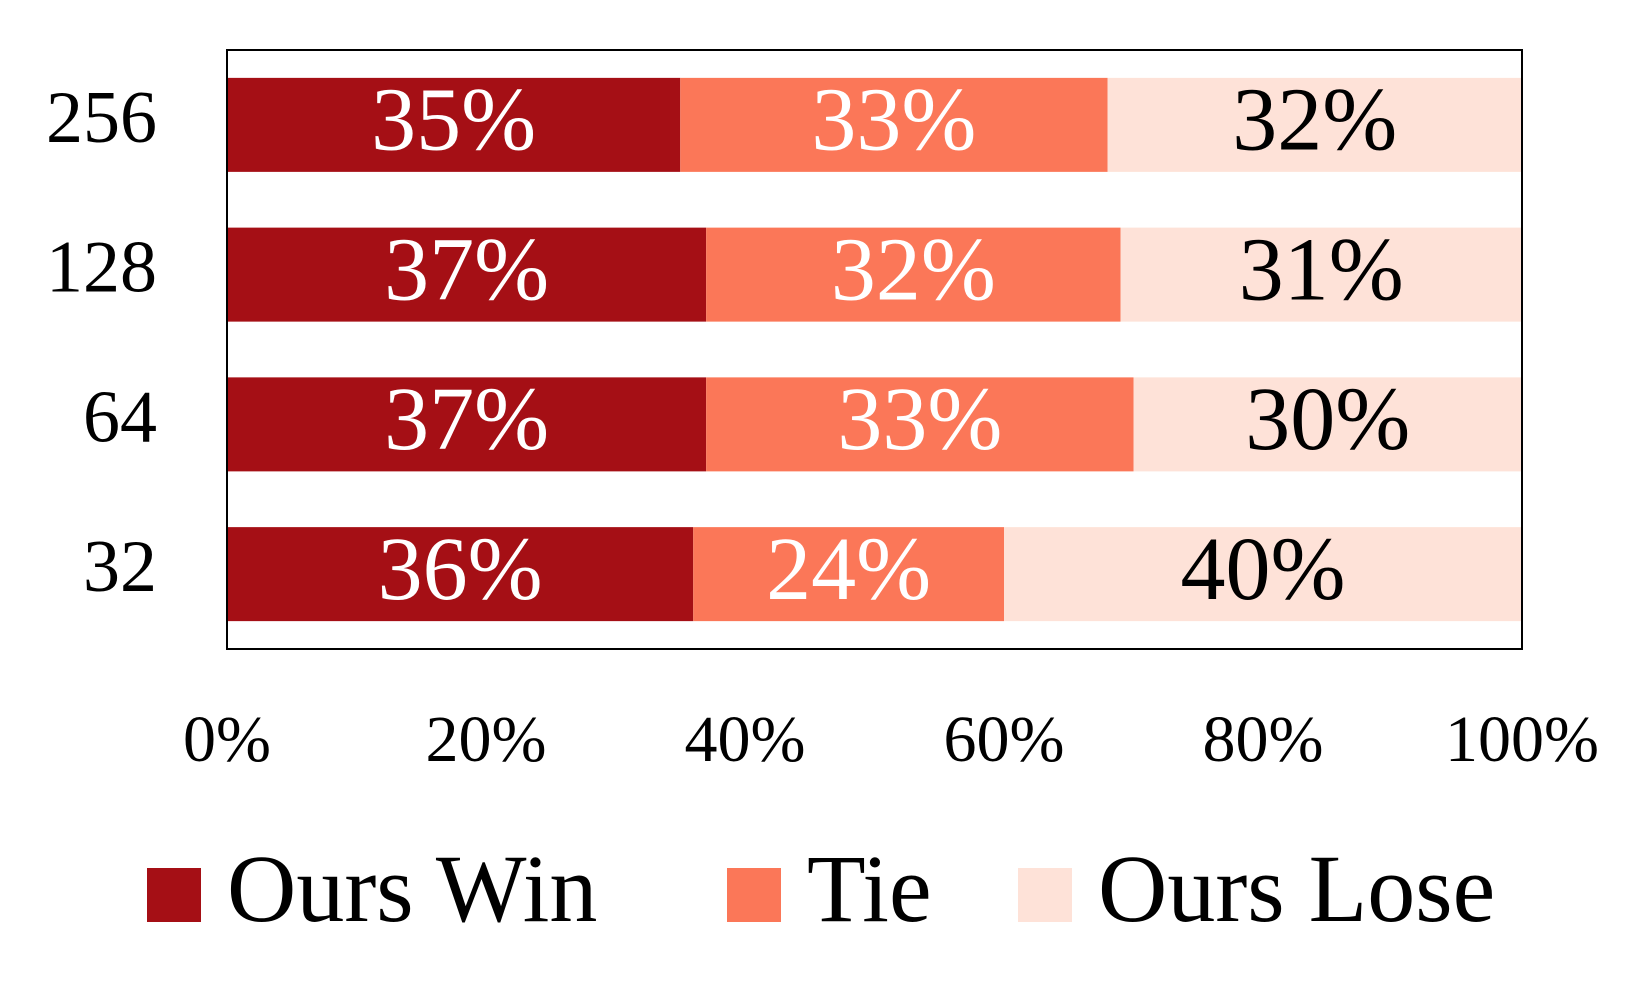  Describe the element at coordinates (120, 417) in the screenshot. I see `y-tick-label: 64` at that location.